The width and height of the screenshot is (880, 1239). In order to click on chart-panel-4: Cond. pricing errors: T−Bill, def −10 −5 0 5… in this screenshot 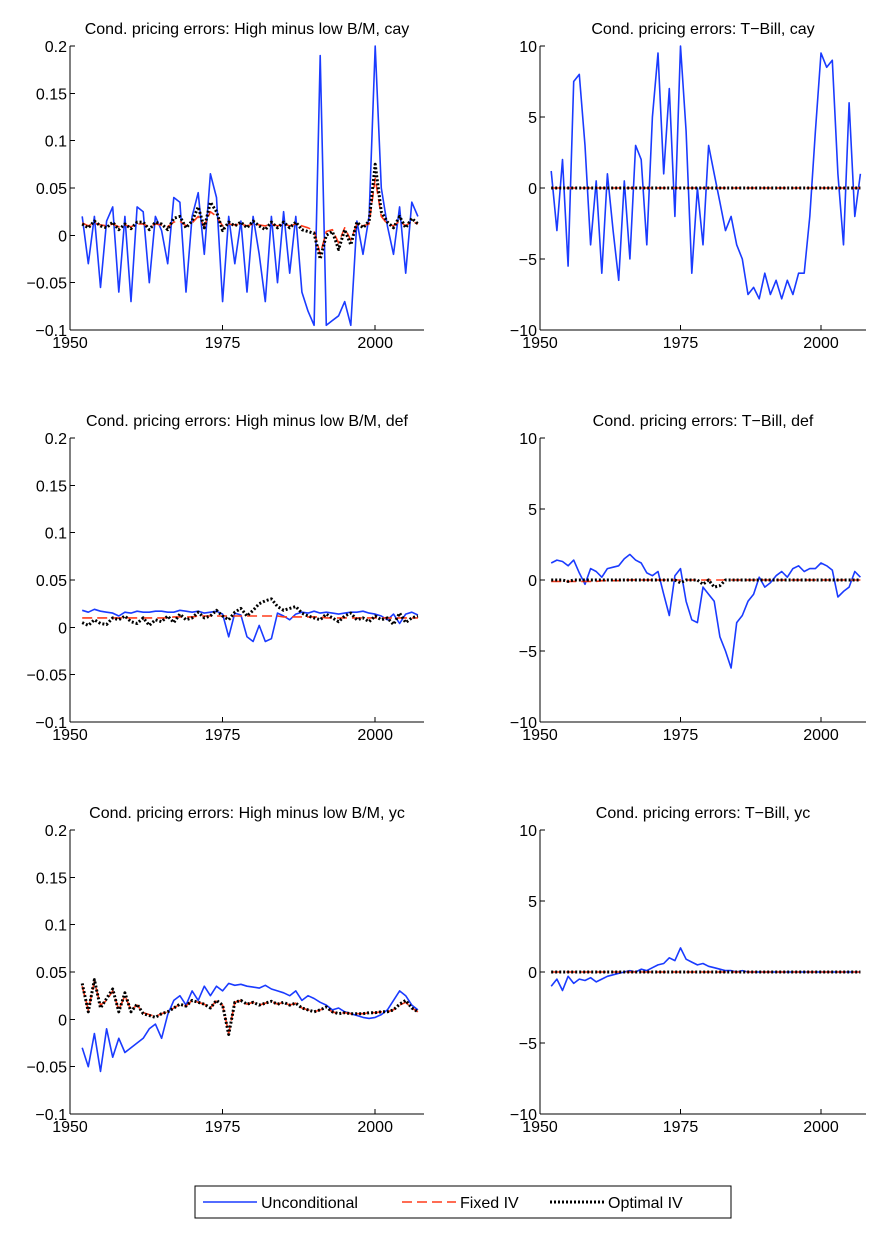, I will do `click(688, 578)`.